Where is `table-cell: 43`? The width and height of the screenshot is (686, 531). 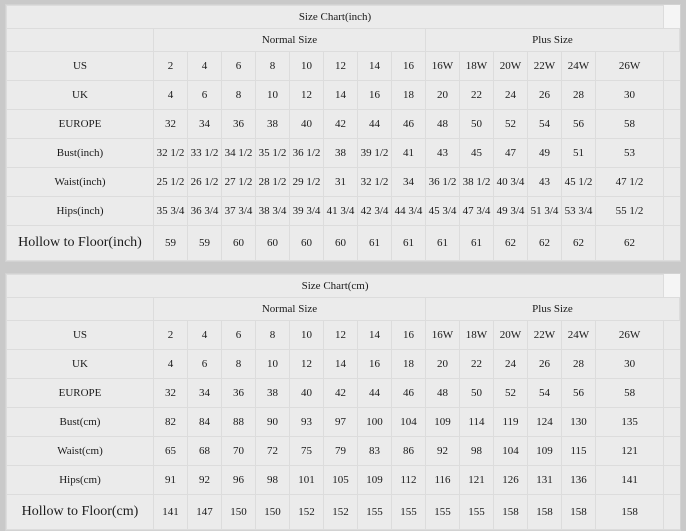 table-cell: 43 is located at coordinates (442, 153).